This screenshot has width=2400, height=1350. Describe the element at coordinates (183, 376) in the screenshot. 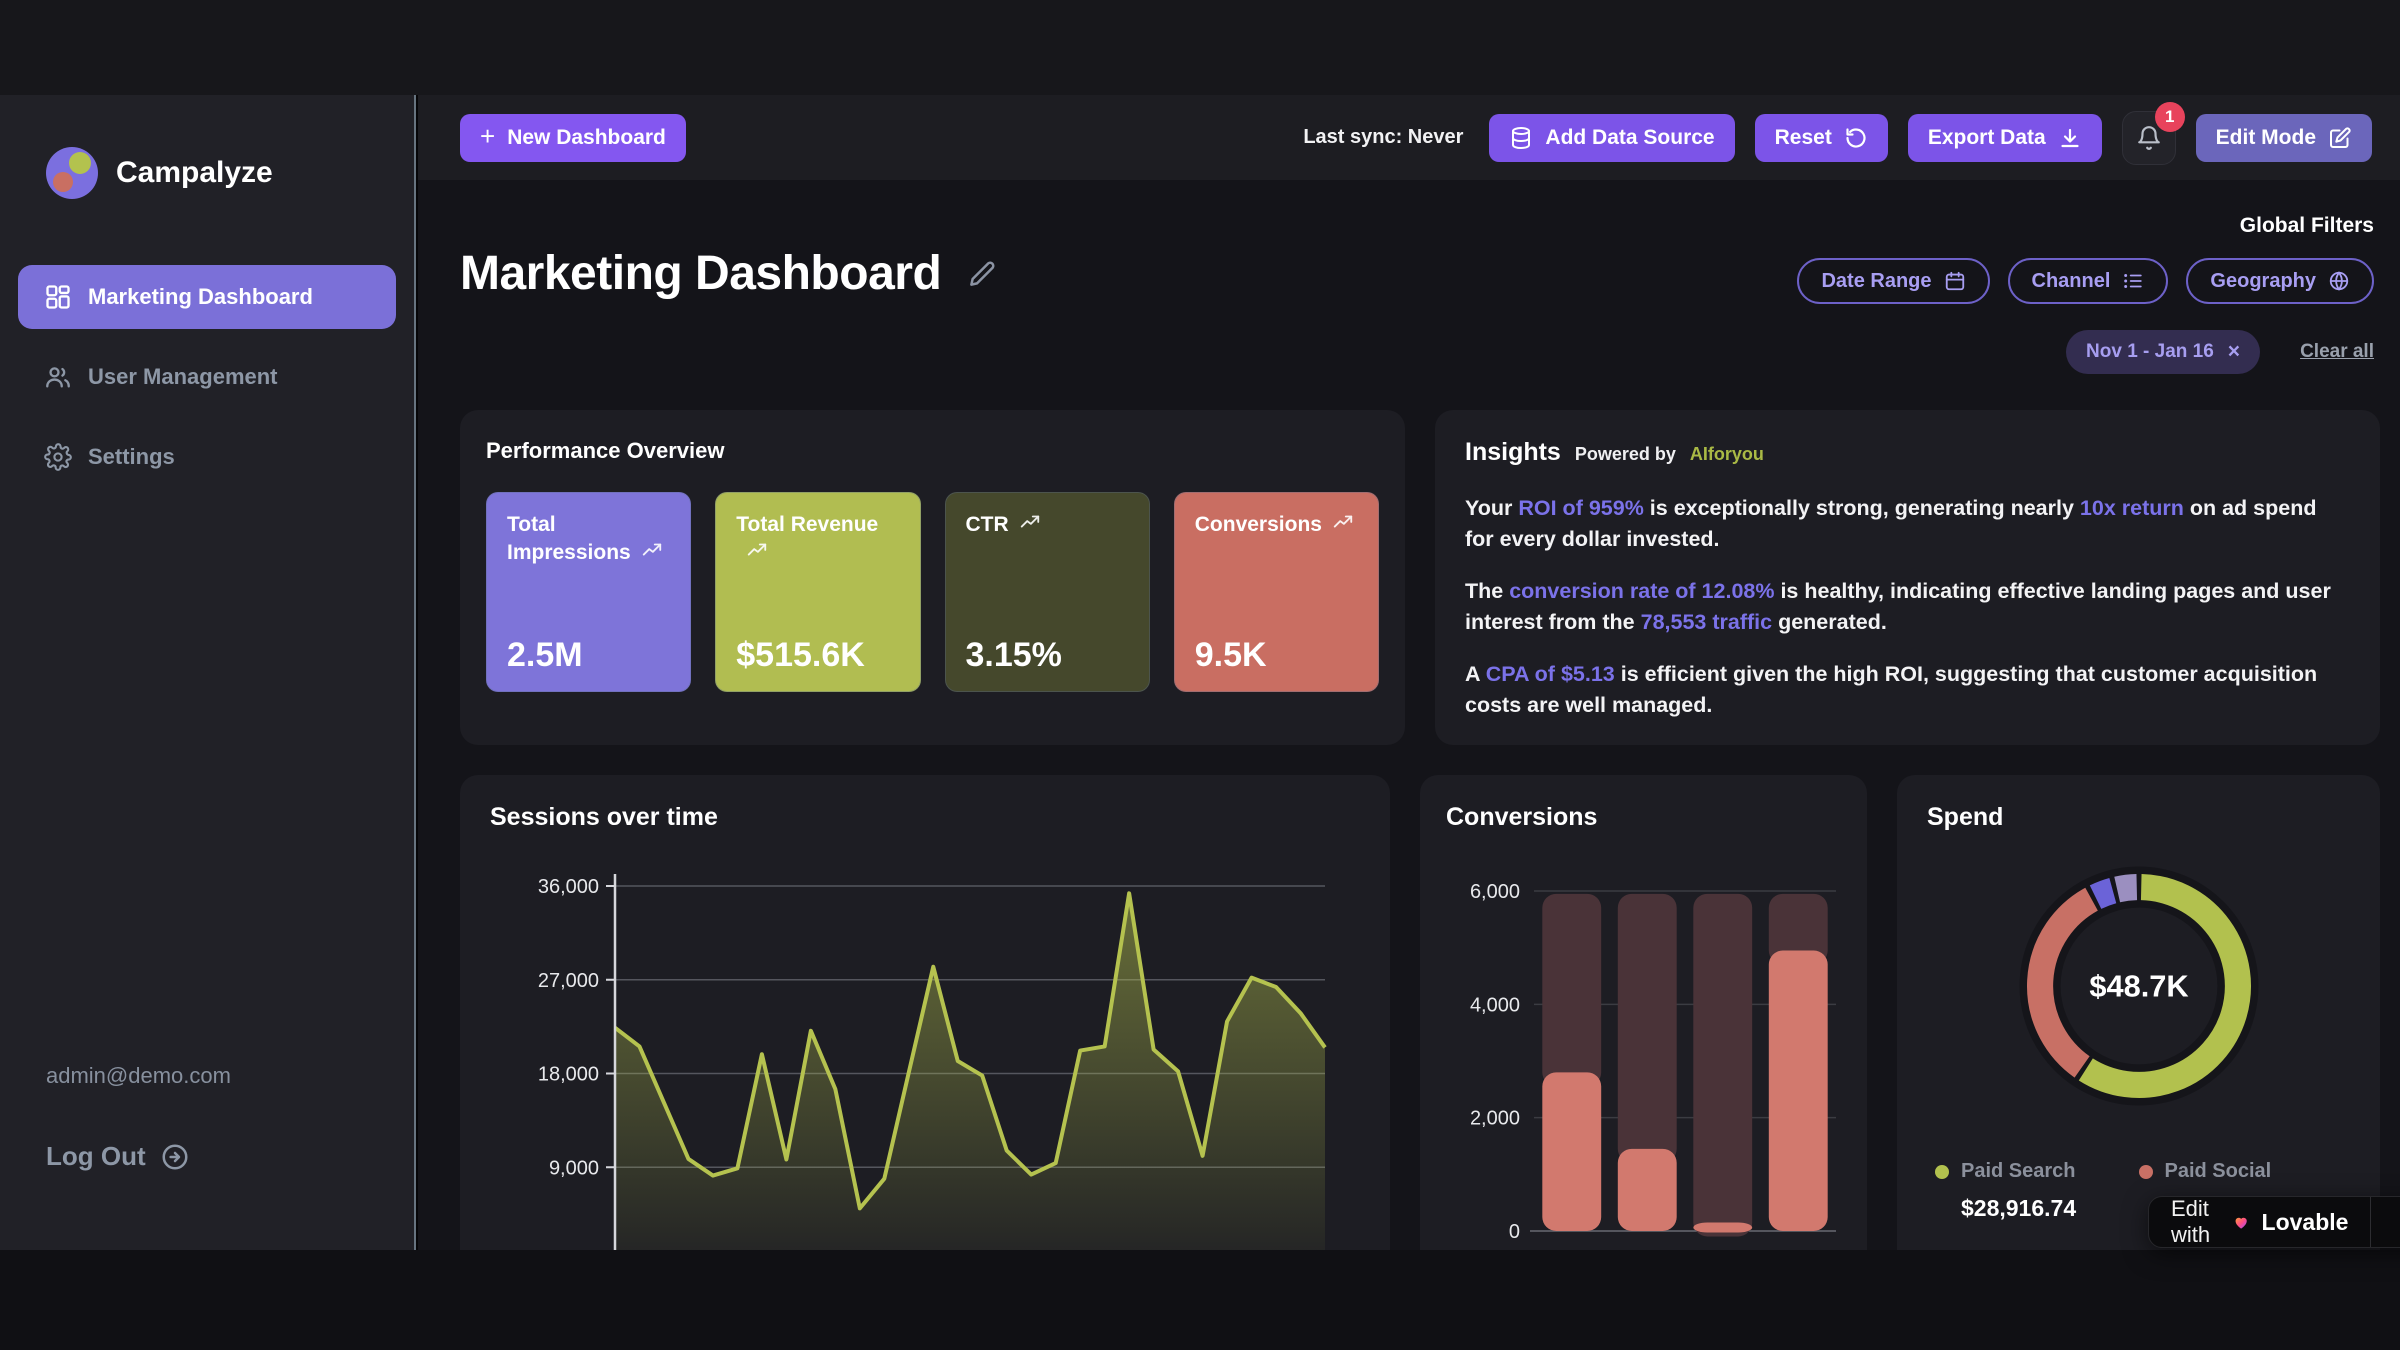

I see `sidebar-item-label: User Management` at that location.